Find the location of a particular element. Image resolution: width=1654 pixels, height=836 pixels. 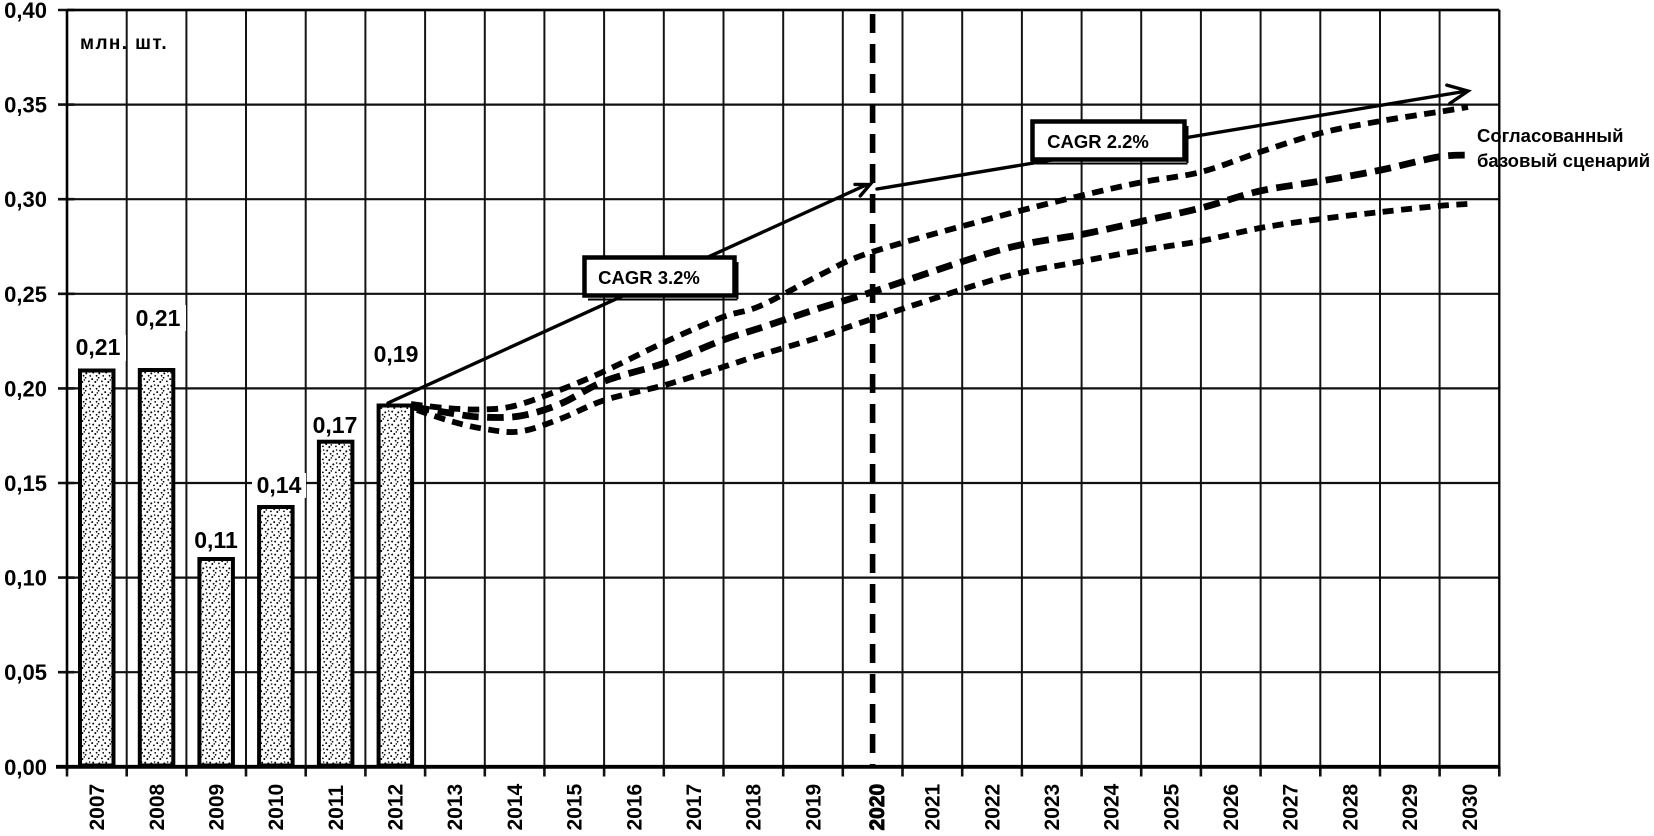

svg-text: CAGR 3.2% is located at coordinates (649, 277).